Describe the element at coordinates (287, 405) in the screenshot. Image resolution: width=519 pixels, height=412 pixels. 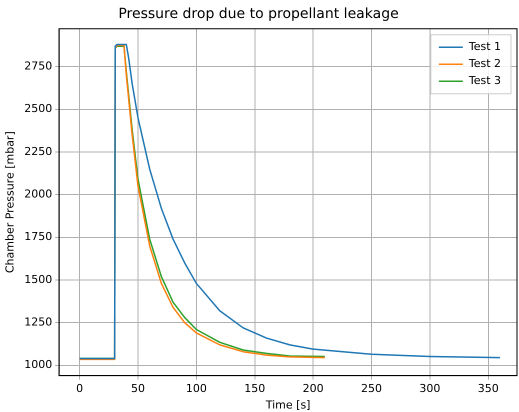
I see `x-axis-title: Time [s]` at that location.